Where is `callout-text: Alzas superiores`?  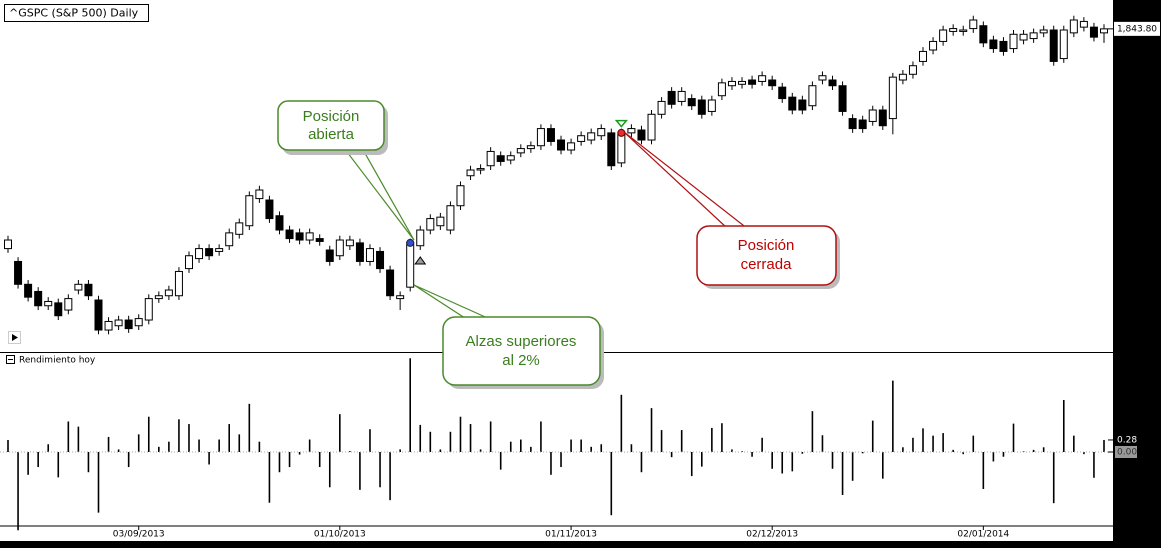
callout-text: Alzas superiores is located at coordinates (521, 341).